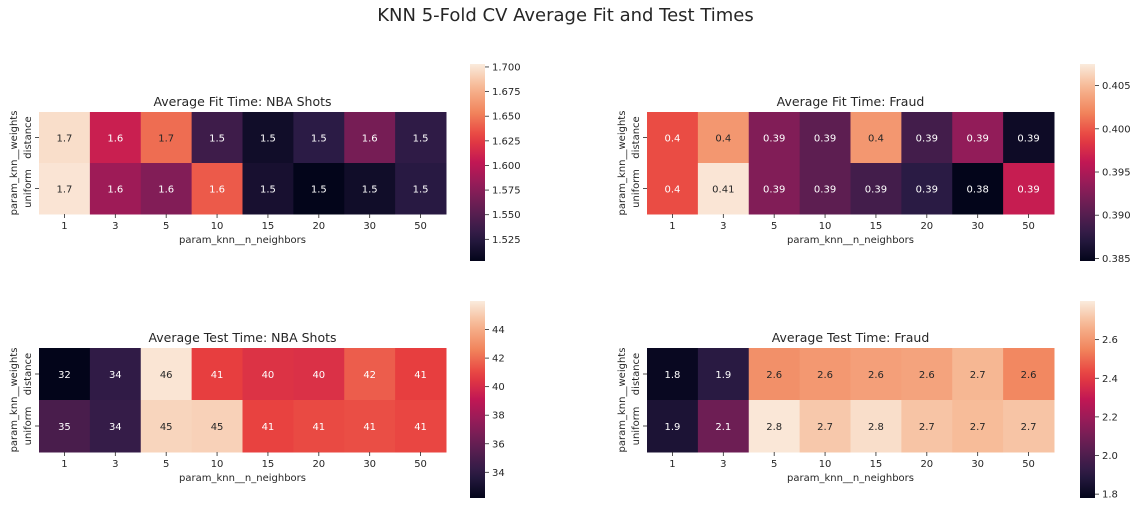 This screenshot has width=1131, height=508. I want to click on x-tick-label: 15, so click(268, 464).